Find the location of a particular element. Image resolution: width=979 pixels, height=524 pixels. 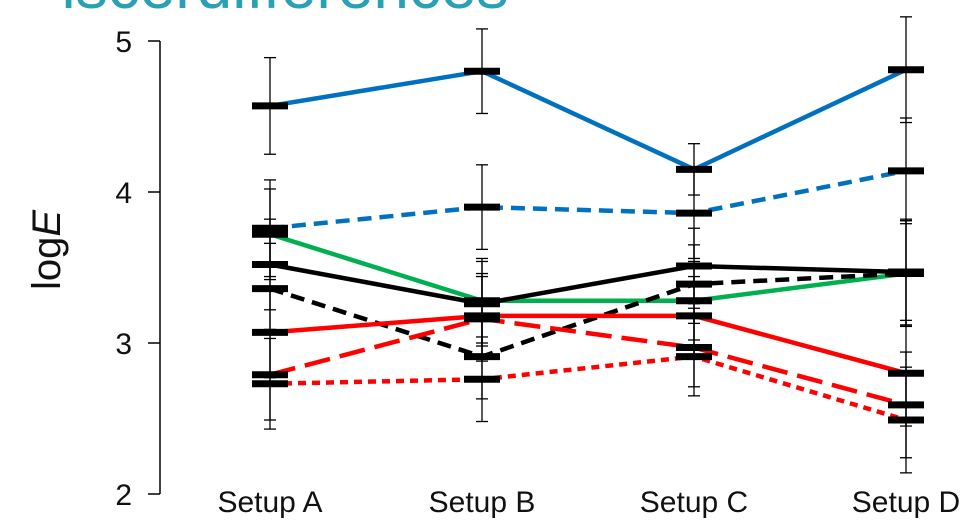

y-tick-label: 2 is located at coordinates (123, 495).